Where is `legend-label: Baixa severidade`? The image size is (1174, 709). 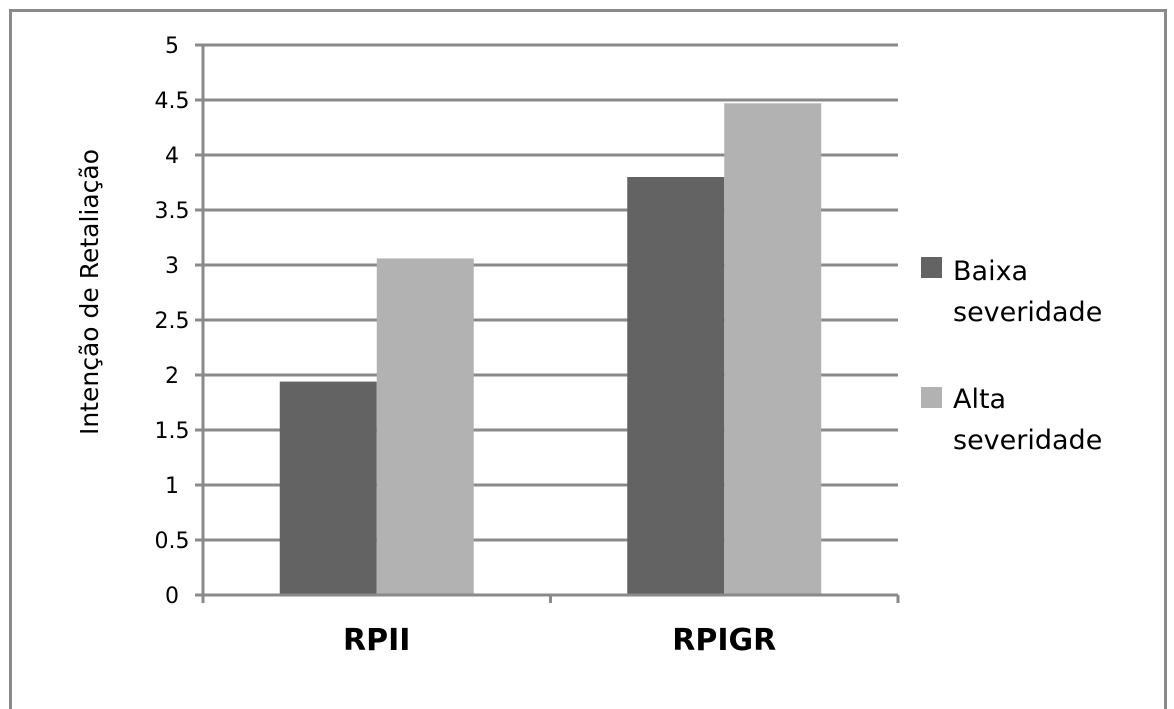
legend-label: Baixa severidade is located at coordinates (1027, 292).